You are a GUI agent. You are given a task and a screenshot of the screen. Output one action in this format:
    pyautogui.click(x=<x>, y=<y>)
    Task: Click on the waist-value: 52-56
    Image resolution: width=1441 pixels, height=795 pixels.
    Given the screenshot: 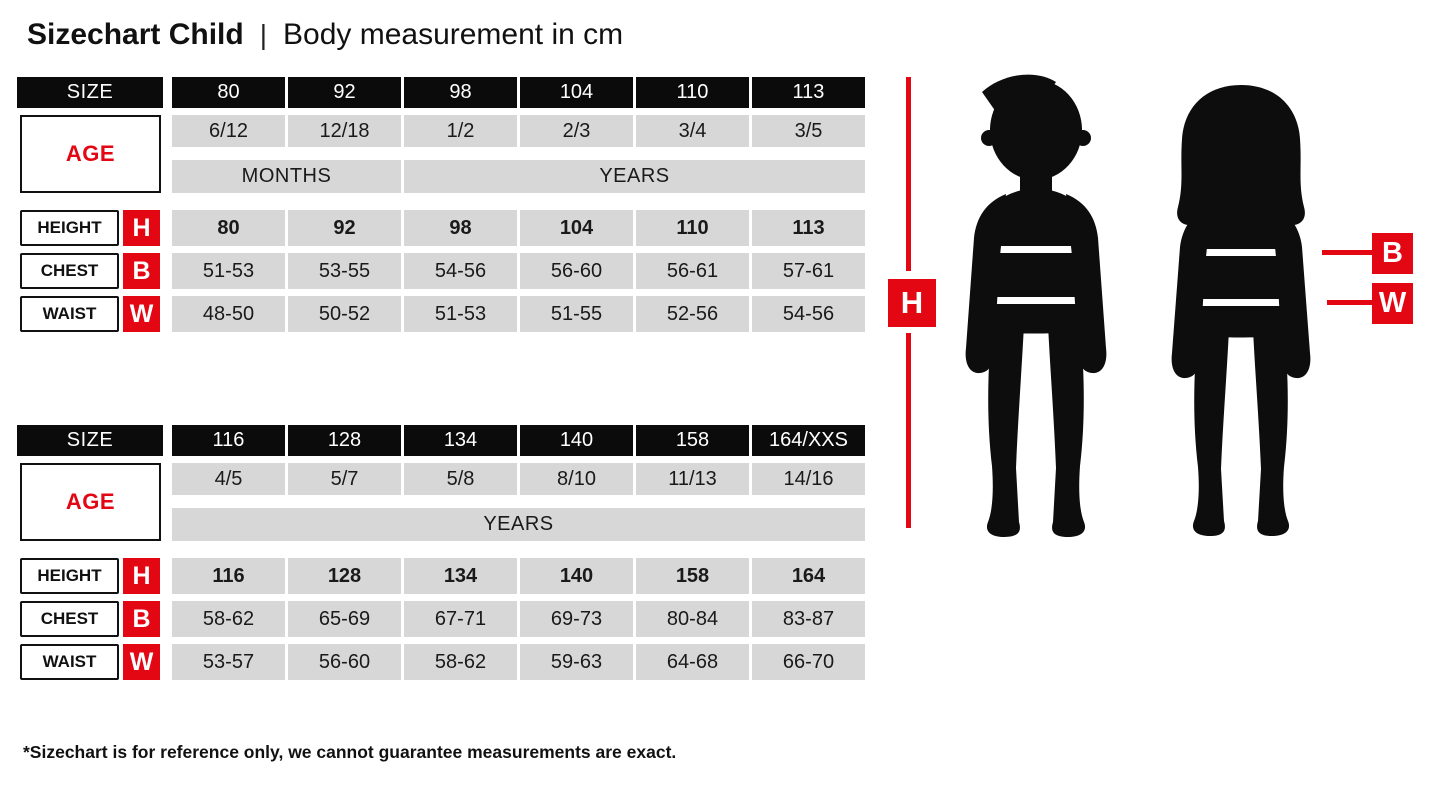 What is the action you would take?
    pyautogui.click(x=692, y=314)
    